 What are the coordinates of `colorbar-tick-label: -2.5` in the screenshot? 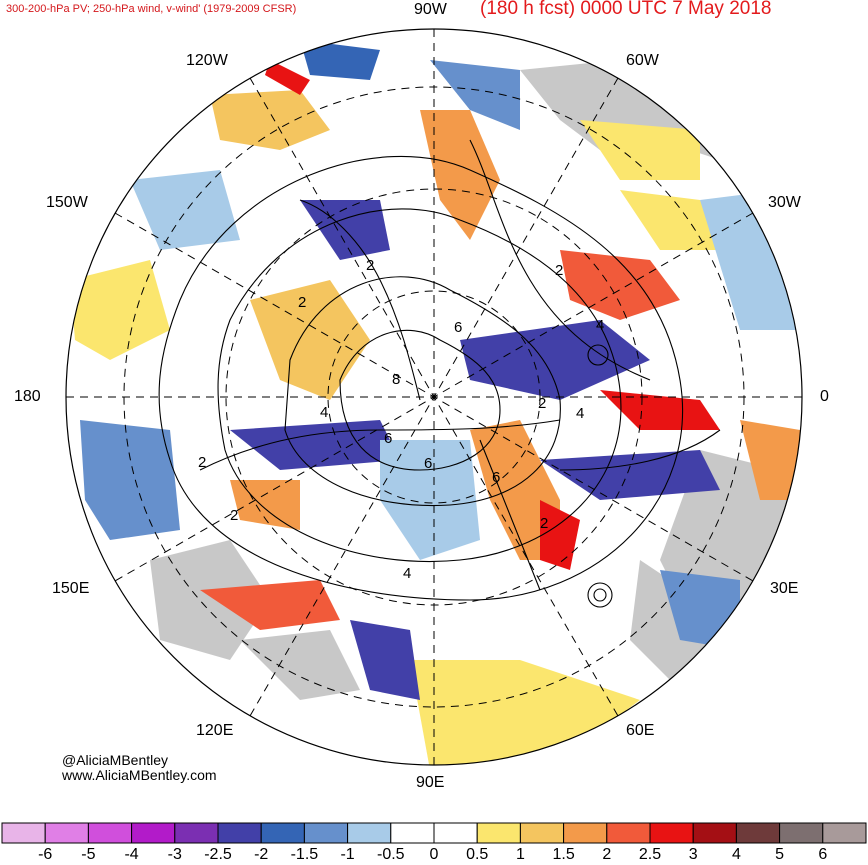 It's located at (218, 854).